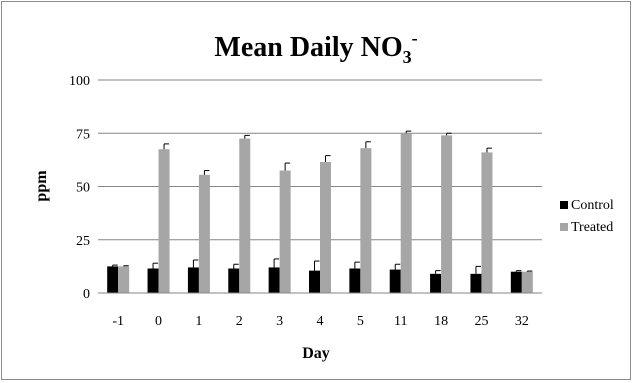  What do you see at coordinates (158, 321) in the screenshot?
I see `x-tick-label: 0` at bounding box center [158, 321].